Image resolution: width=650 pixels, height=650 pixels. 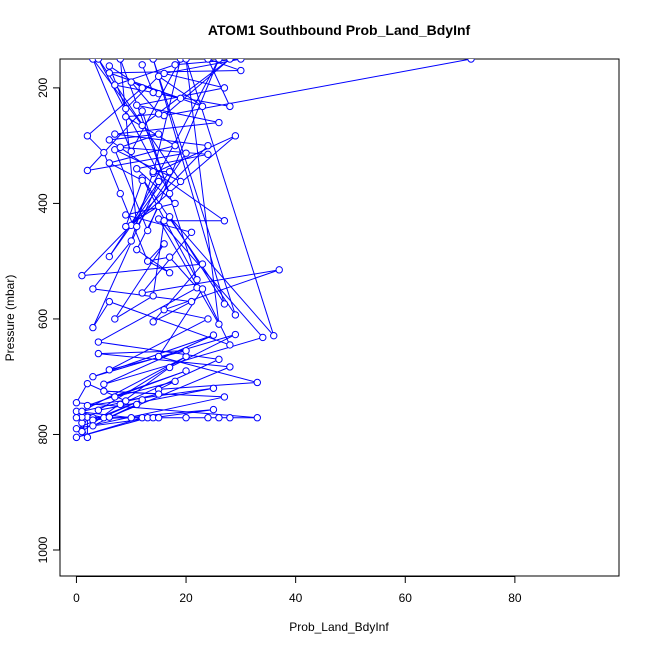 What do you see at coordinates (76, 598) in the screenshot?
I see `x-tick-label: 0` at bounding box center [76, 598].